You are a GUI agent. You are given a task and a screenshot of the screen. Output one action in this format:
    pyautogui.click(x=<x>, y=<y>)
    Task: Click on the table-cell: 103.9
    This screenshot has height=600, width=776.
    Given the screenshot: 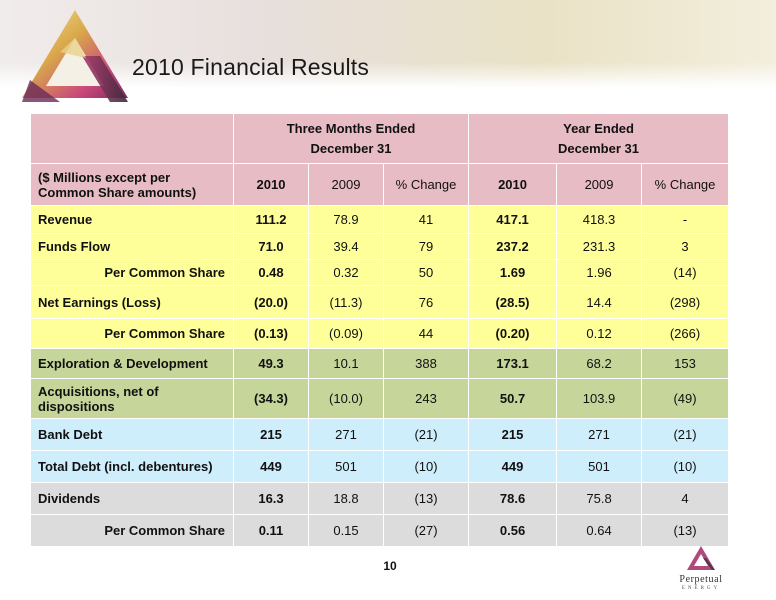 What is the action you would take?
    pyautogui.click(x=599, y=398)
    